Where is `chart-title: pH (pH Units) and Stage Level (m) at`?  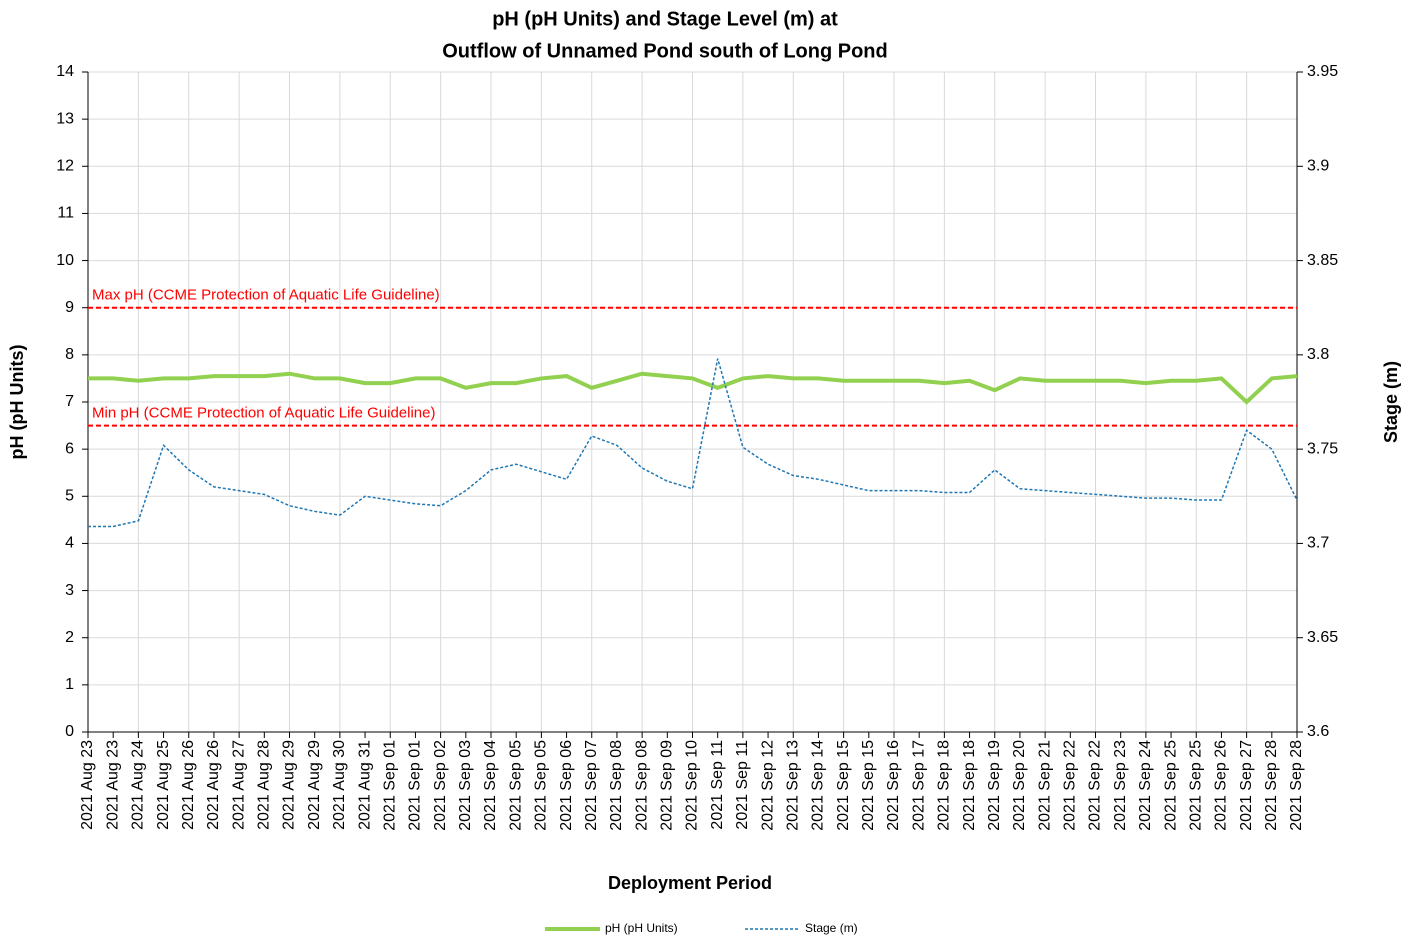 chart-title: pH (pH Units) and Stage Level (m) at is located at coordinates (665, 19).